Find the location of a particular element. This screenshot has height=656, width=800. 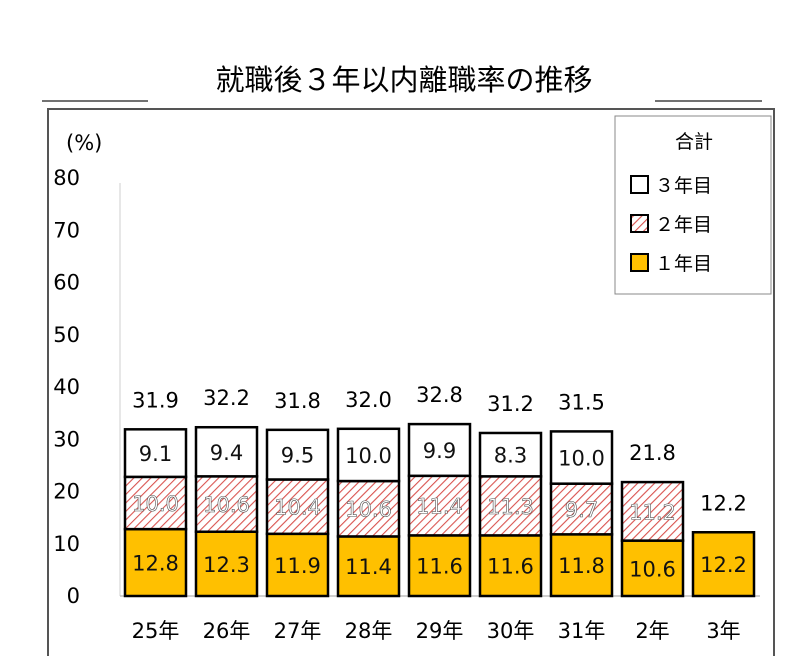

y-tick-labels: 0 10 20 30 40 50 60 70 80 is located at coordinates (66, 387).